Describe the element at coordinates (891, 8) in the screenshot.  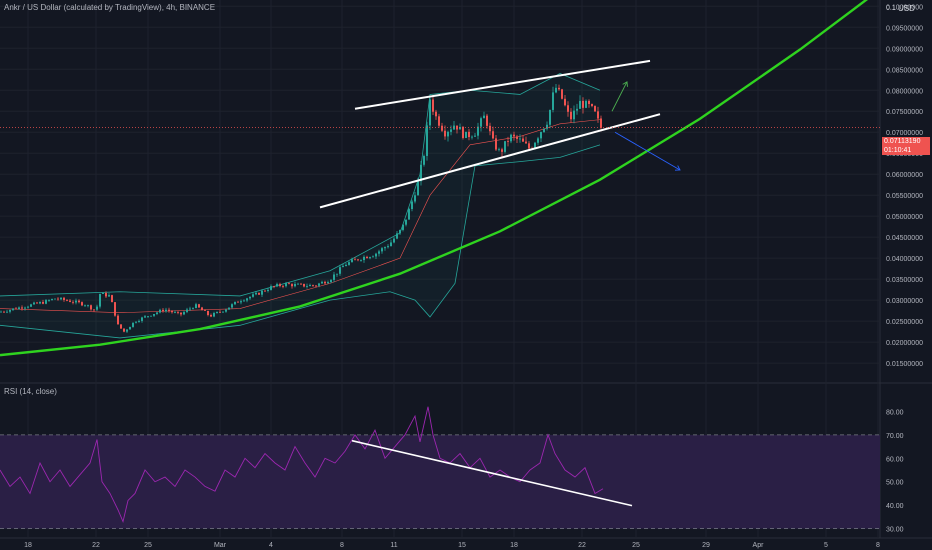
I see `price-tick-label: 0.1` at that location.